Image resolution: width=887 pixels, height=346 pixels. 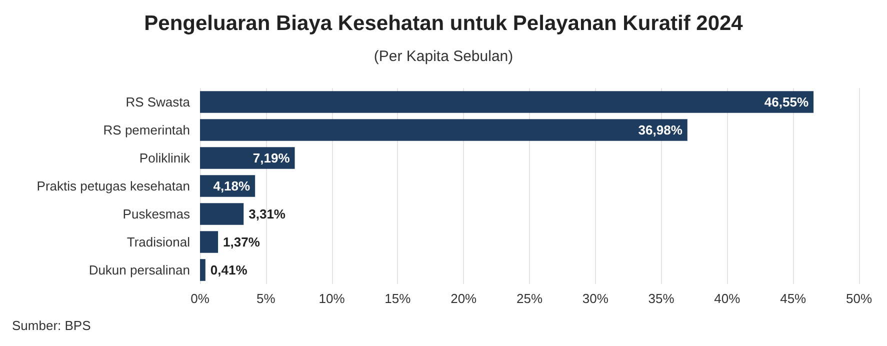 What do you see at coordinates (146, 130) in the screenshot?
I see `y-tick-label: RS pemerintah` at bounding box center [146, 130].